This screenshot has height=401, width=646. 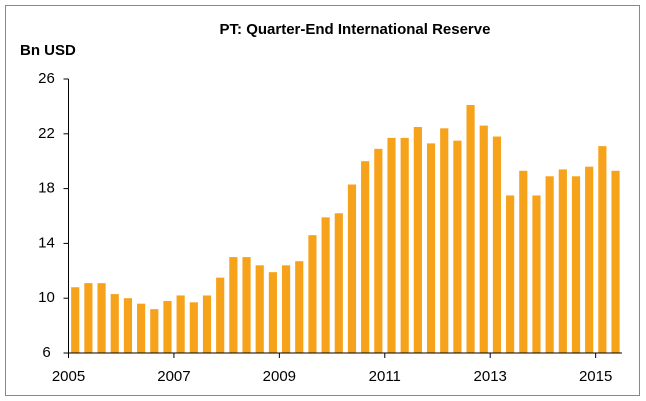 What do you see at coordinates (355, 29) in the screenshot?
I see `chart-title: PT: Quarter-End International Reserve` at bounding box center [355, 29].